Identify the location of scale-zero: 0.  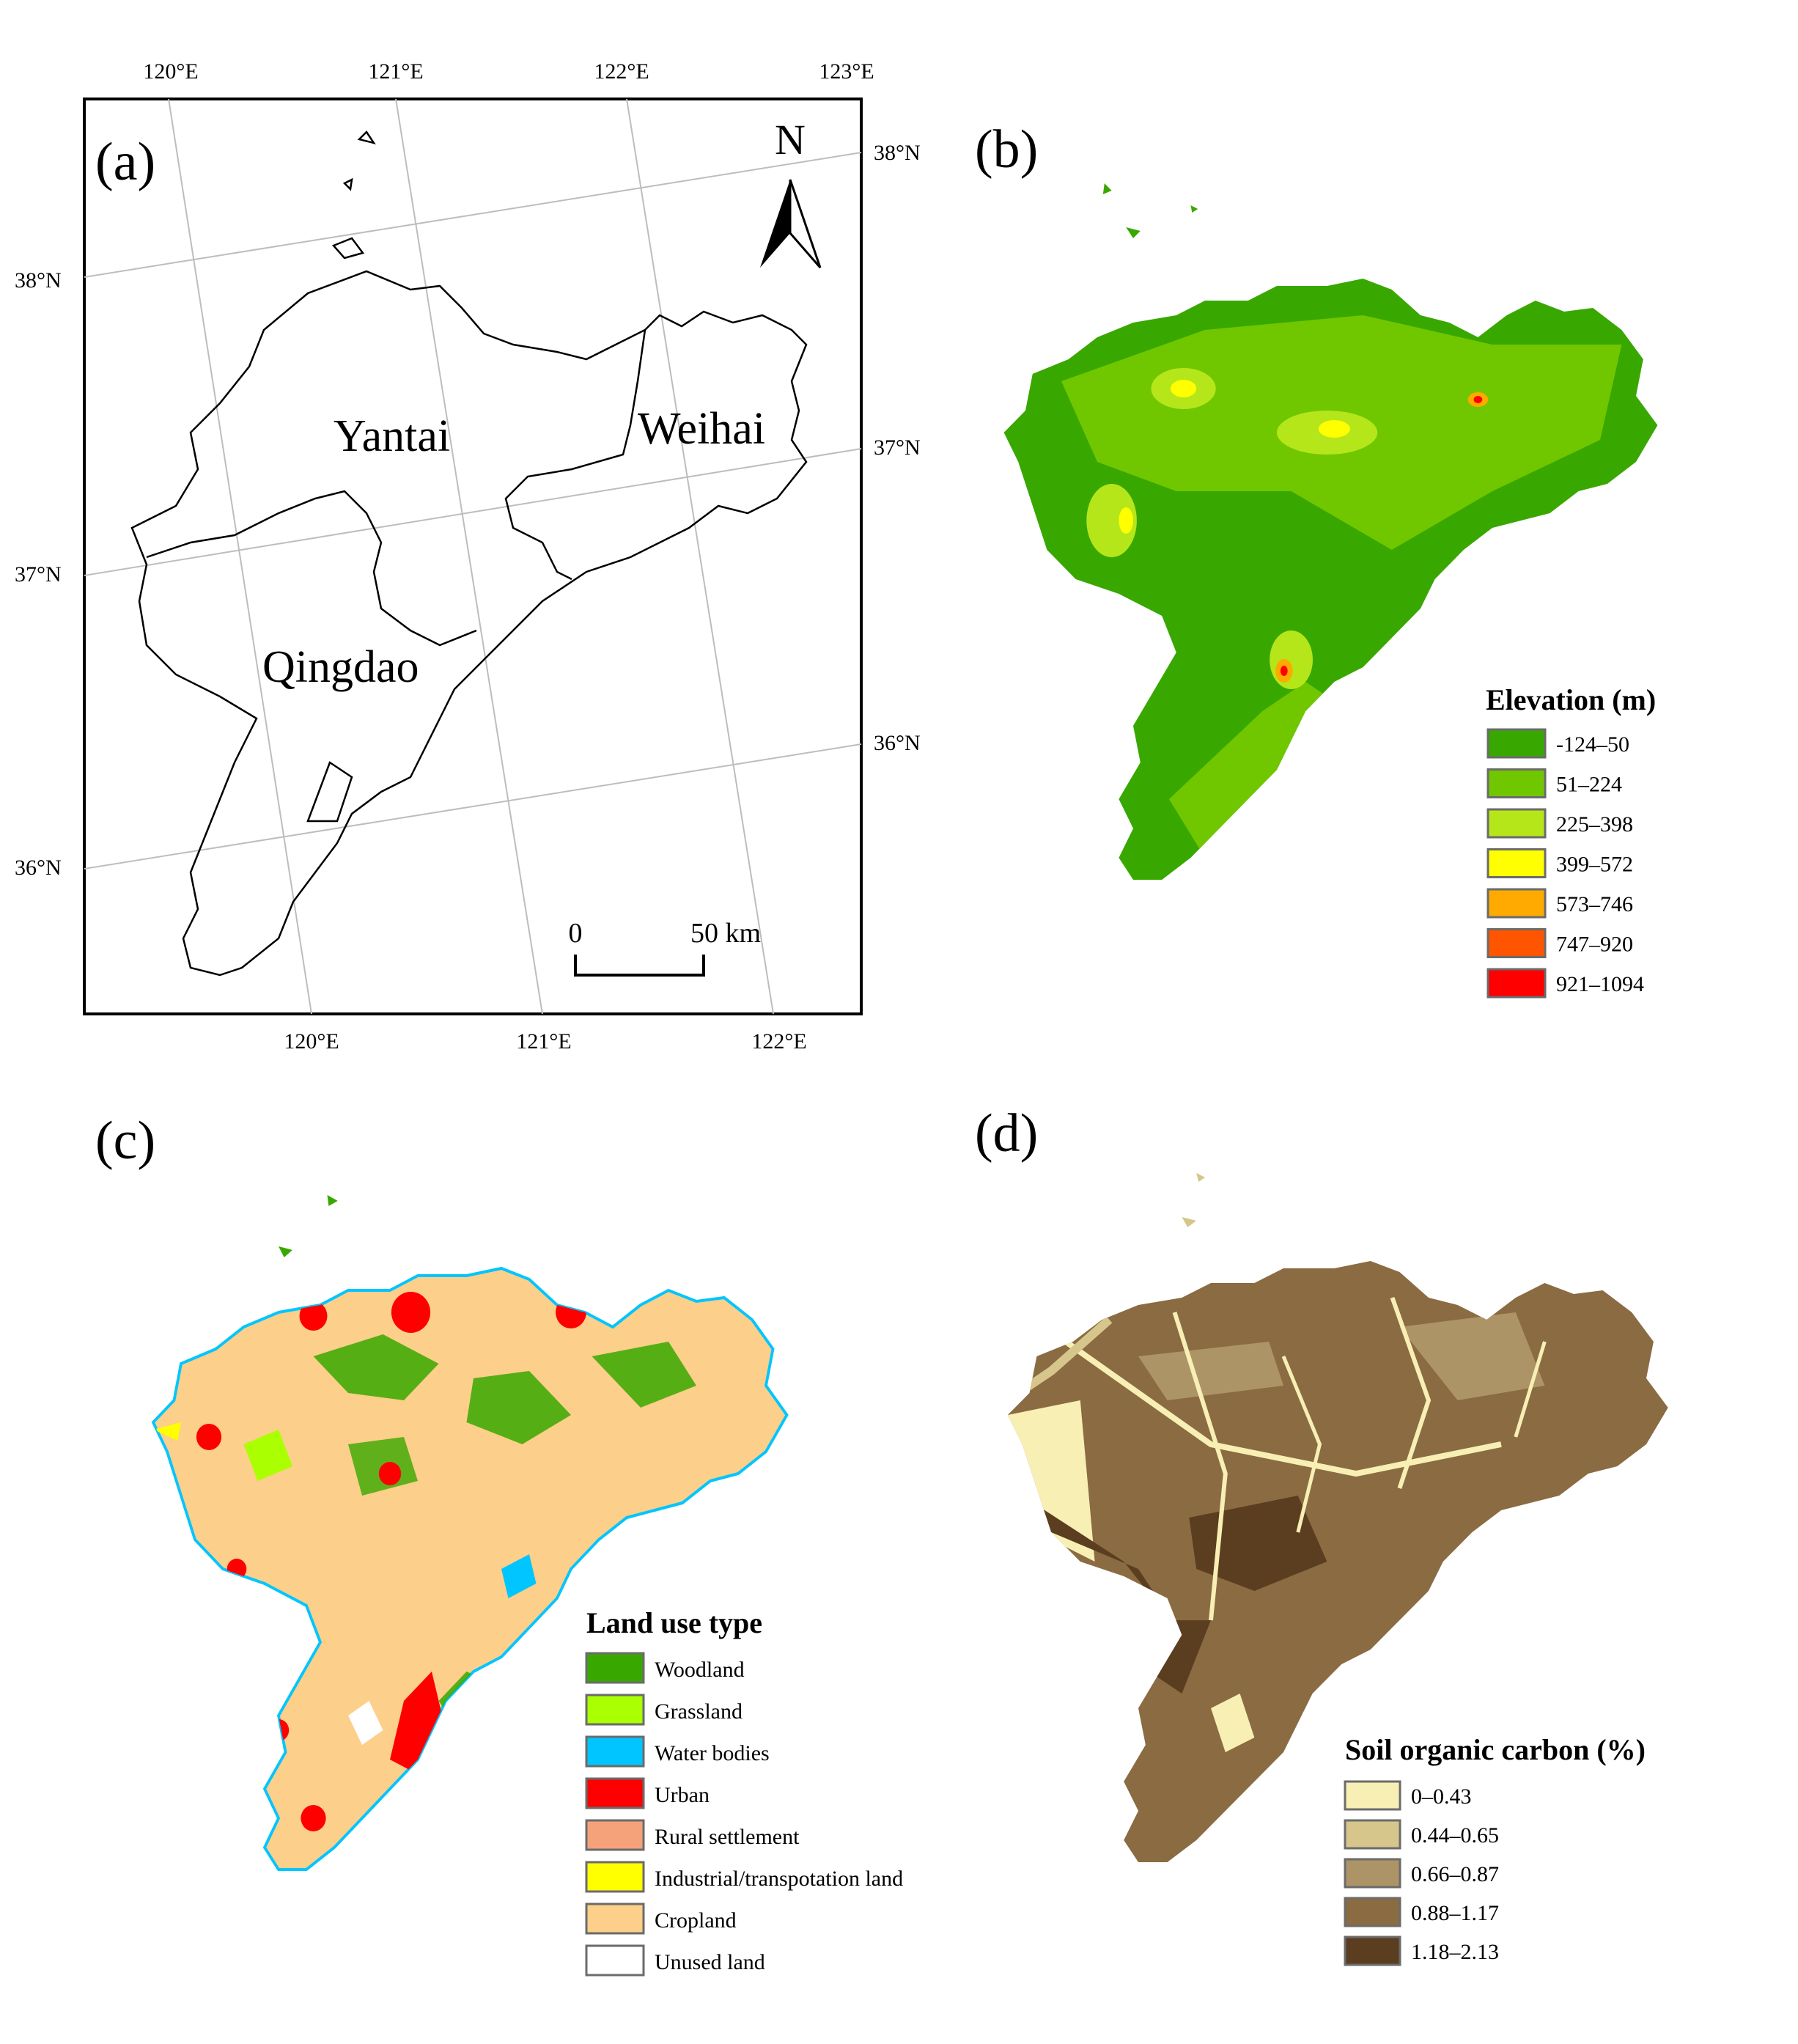
(576, 934).